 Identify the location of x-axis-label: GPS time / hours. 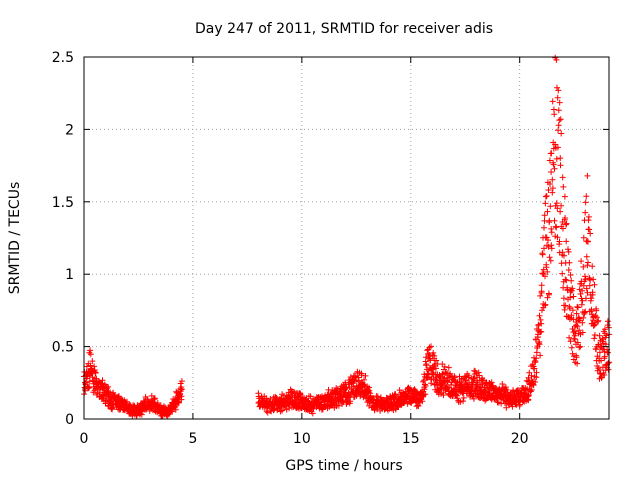
(343, 466).